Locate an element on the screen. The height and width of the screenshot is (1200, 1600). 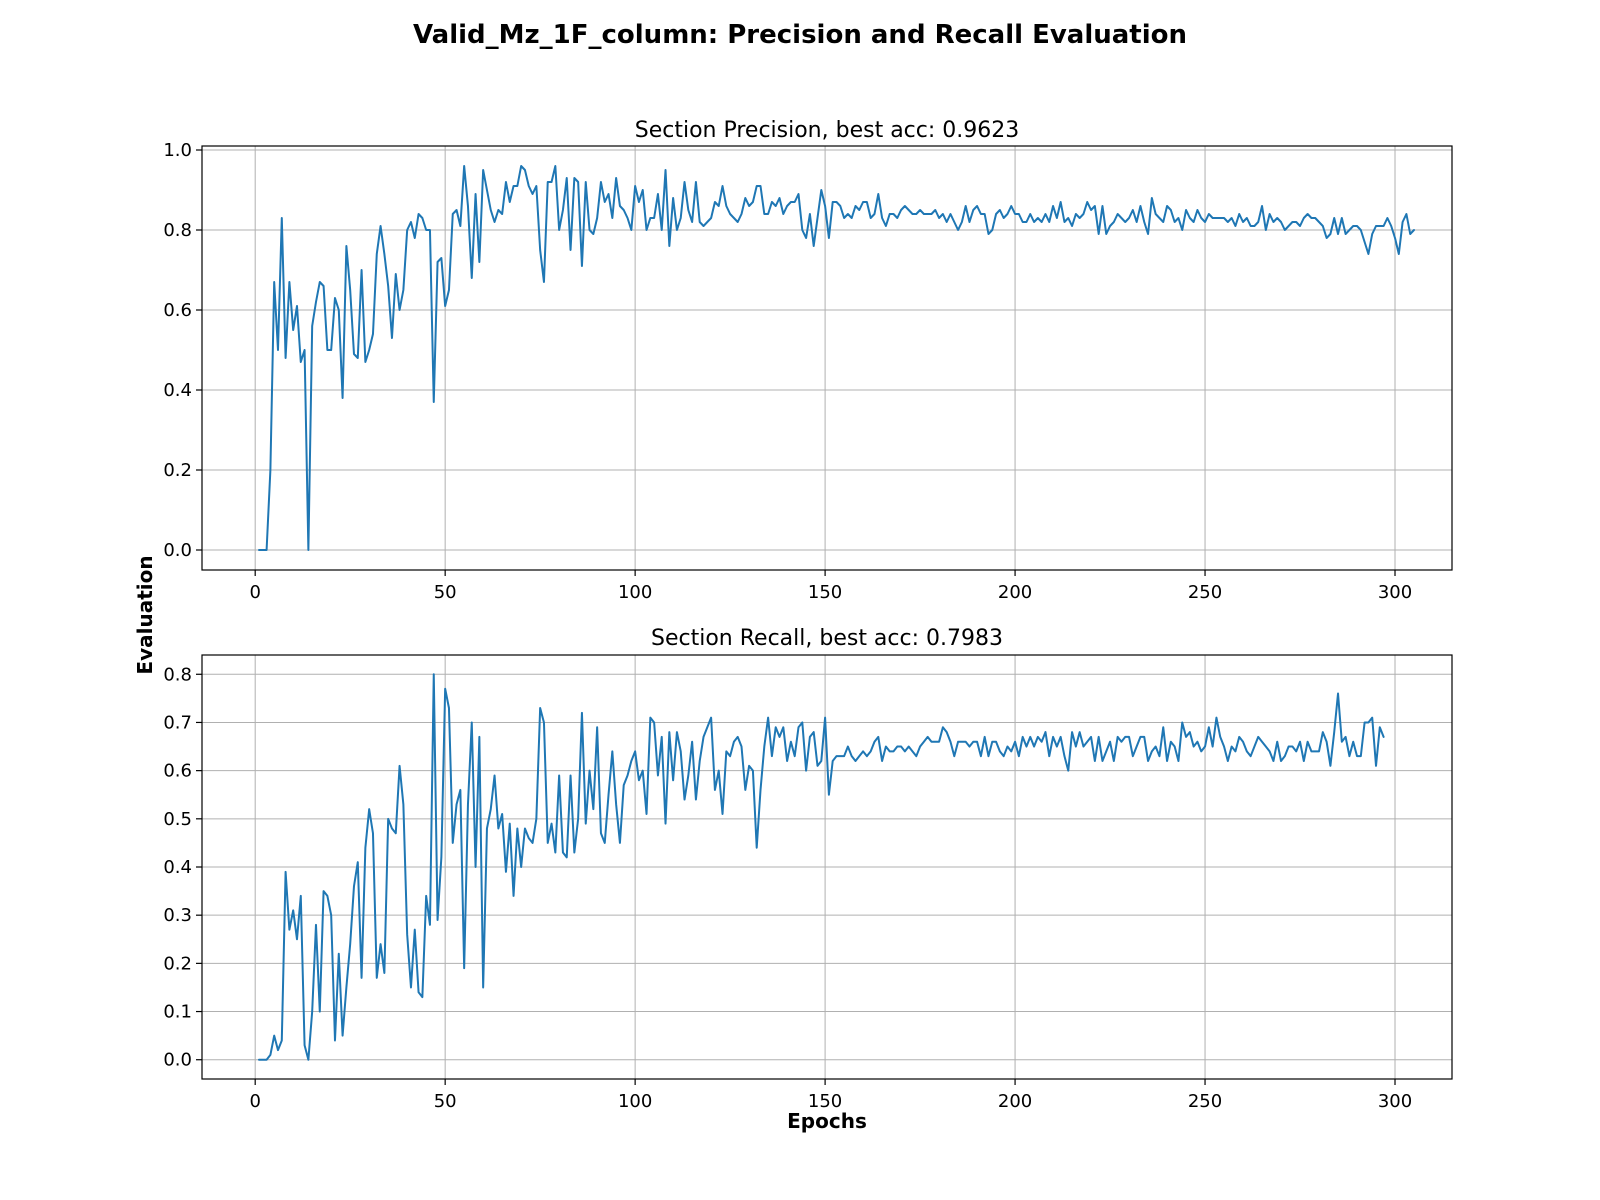
precision-x-tick-label: 200 is located at coordinates (1015, 592).